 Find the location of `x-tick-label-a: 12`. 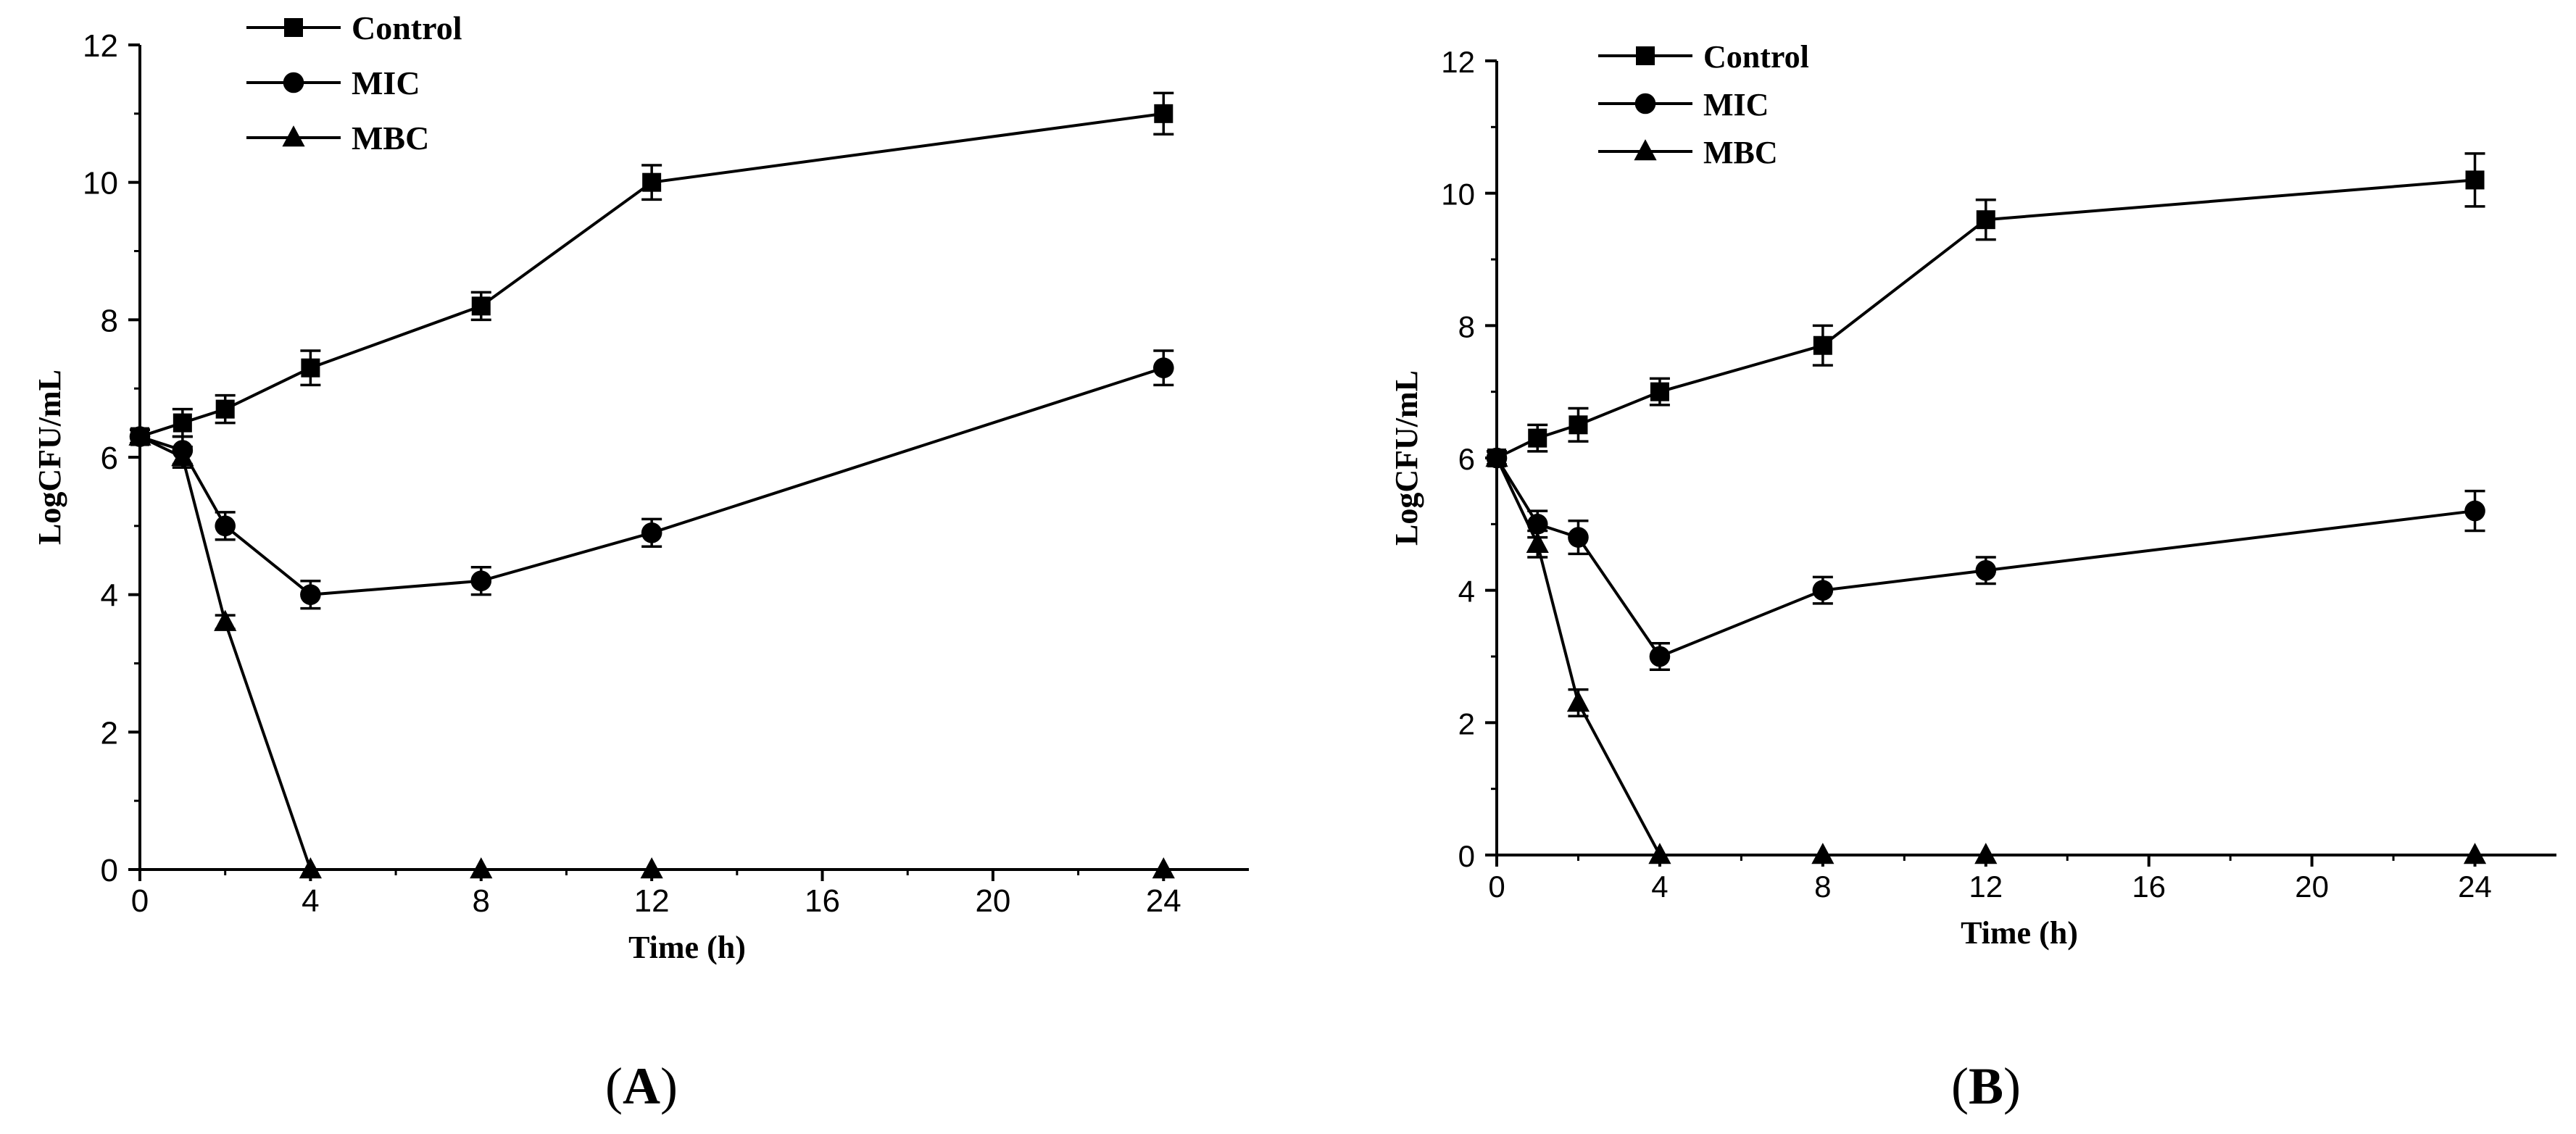

x-tick-label-a: 12 is located at coordinates (652, 901).